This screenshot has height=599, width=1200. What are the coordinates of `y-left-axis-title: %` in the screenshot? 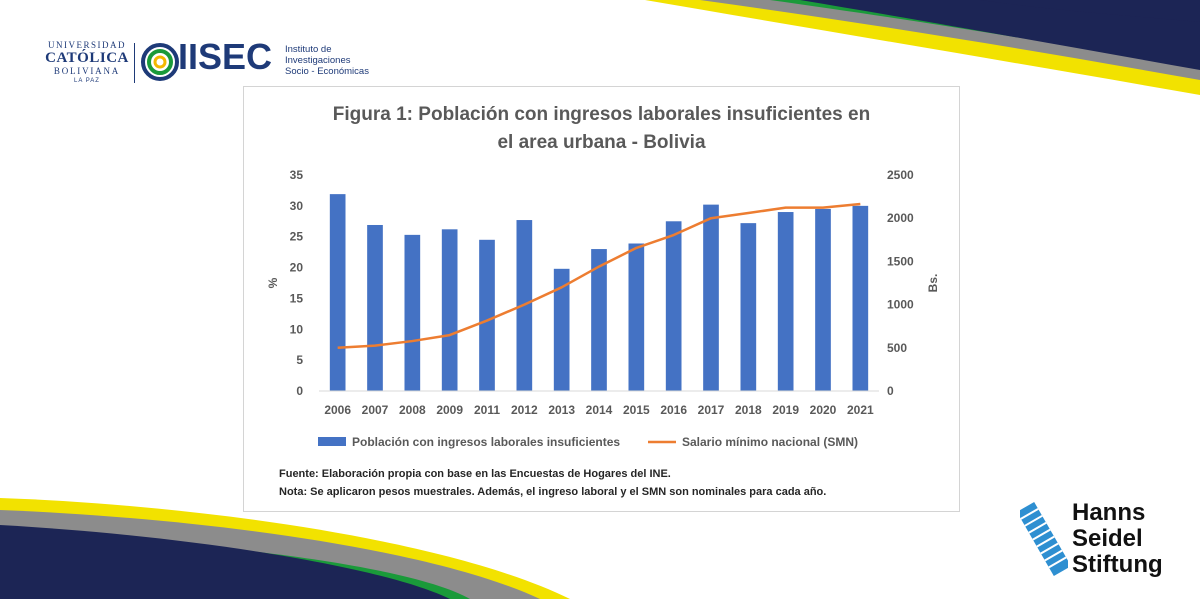 It's located at (273, 282).